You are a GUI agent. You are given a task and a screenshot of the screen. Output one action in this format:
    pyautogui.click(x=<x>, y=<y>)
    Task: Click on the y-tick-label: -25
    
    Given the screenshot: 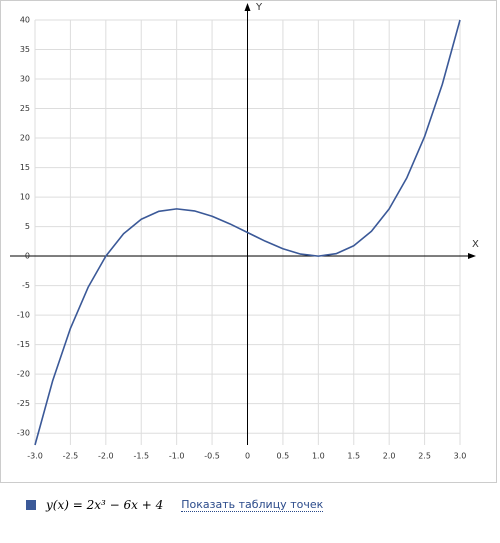 What is the action you would take?
    pyautogui.click(x=23, y=403)
    